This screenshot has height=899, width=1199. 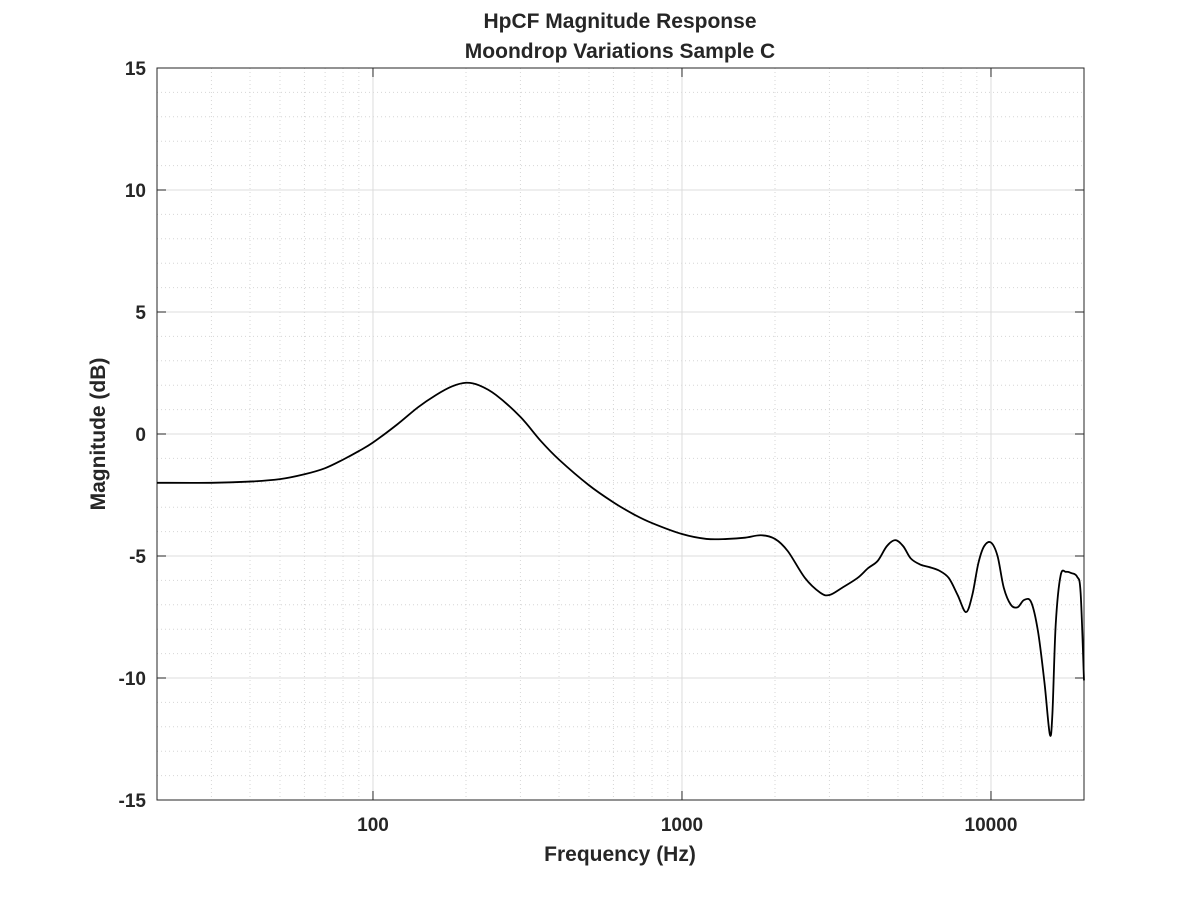 I want to click on y-tick-label: 10, so click(x=135, y=191).